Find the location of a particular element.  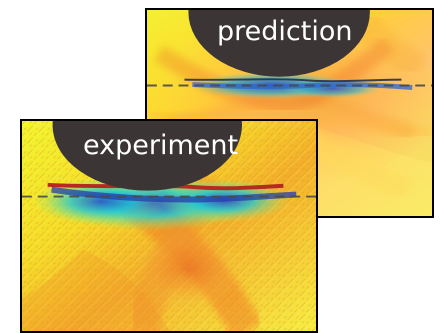

experiment-label: experiment is located at coordinates (161, 145).